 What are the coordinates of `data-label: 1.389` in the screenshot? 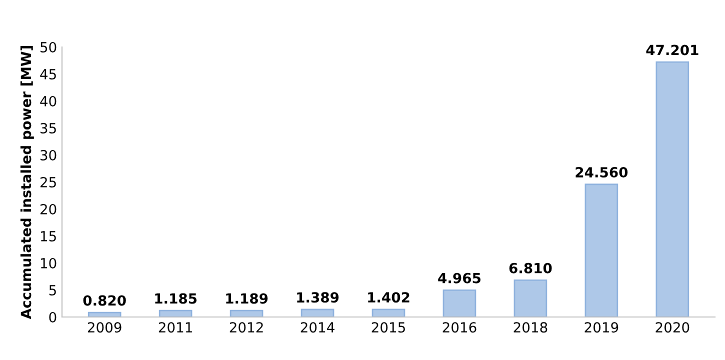 It's located at (318, 297).